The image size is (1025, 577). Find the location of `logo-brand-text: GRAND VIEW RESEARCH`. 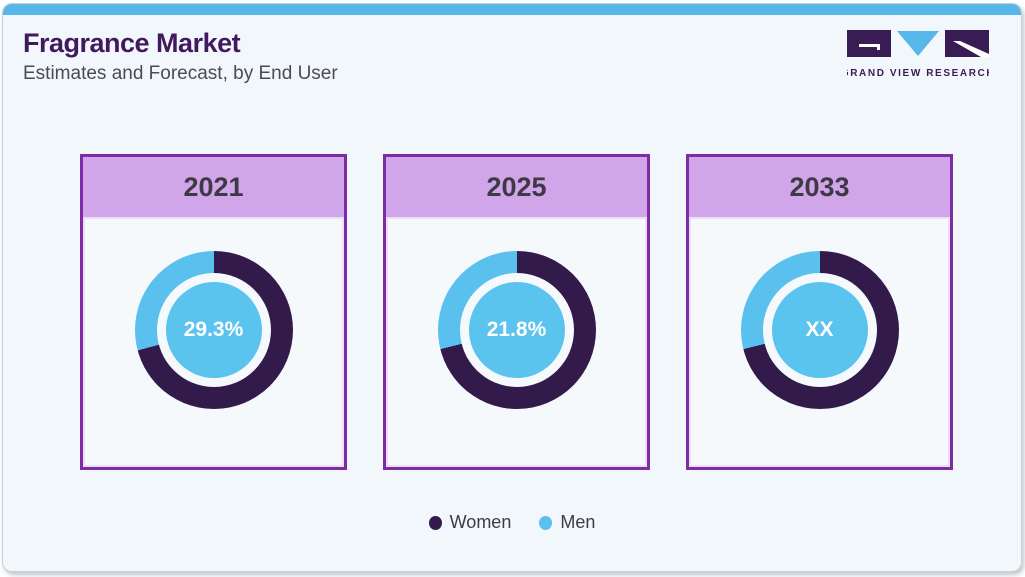

logo-brand-text: GRAND VIEW RESEARCH is located at coordinates (918, 73).